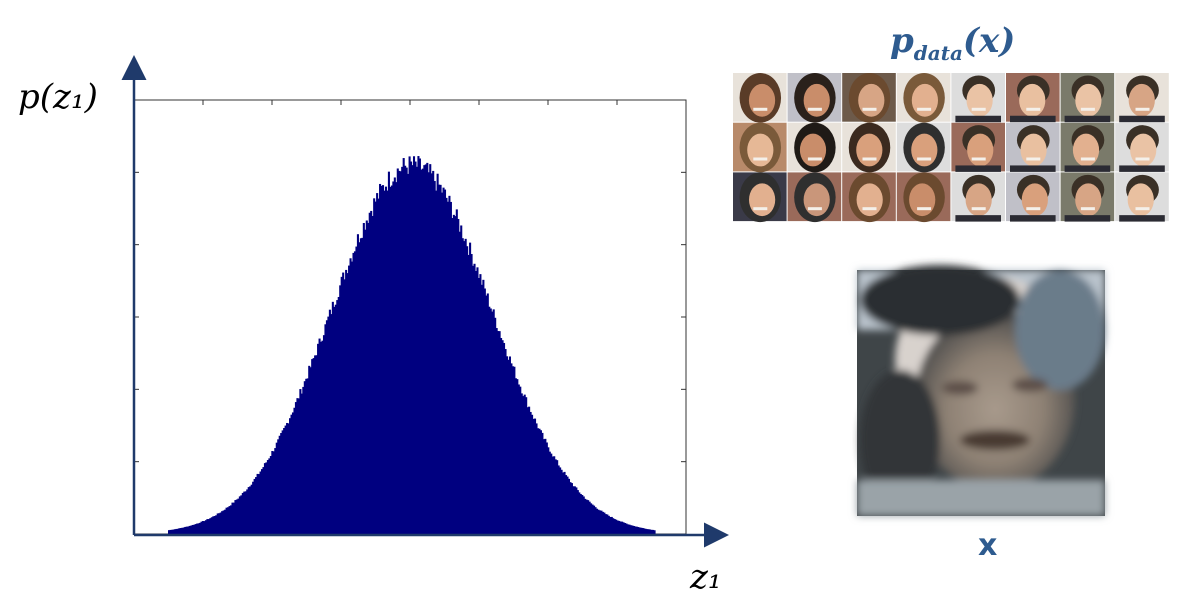 The height and width of the screenshot is (605, 1194). Describe the element at coordinates (987, 545) in the screenshot. I see `sample-label: x` at that location.